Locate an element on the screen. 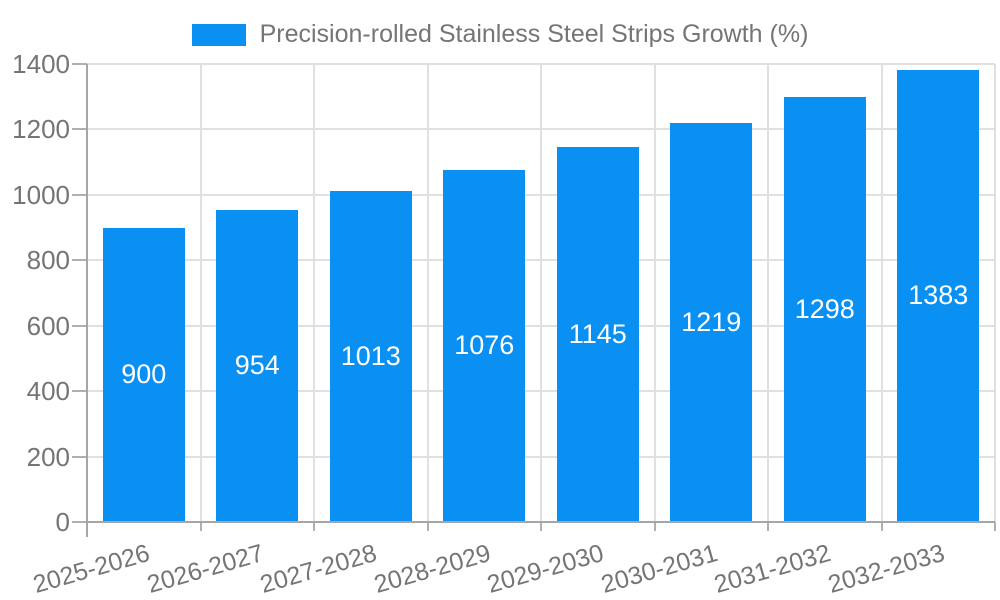 The width and height of the screenshot is (1000, 600). bar: 1145 is located at coordinates (597, 334).